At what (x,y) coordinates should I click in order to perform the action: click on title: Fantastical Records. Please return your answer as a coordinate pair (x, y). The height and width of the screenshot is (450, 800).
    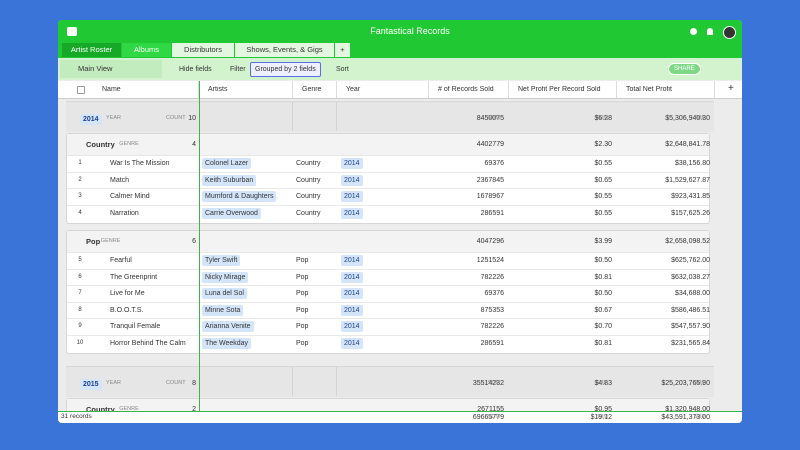
    Looking at the image, I should click on (410, 31).